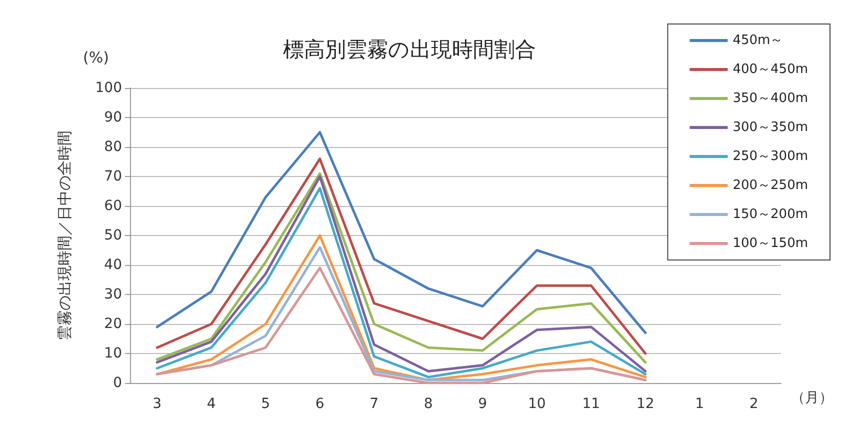 This screenshot has height=432, width=844. I want to click on y-tick-label: 10, so click(113, 354).